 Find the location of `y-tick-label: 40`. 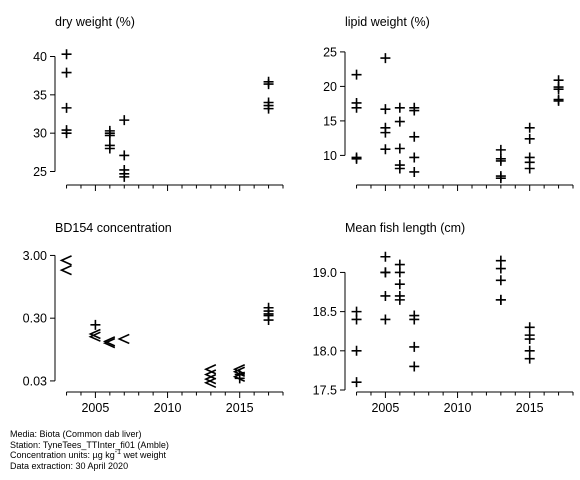

y-tick-label: 40 is located at coordinates (40, 57).